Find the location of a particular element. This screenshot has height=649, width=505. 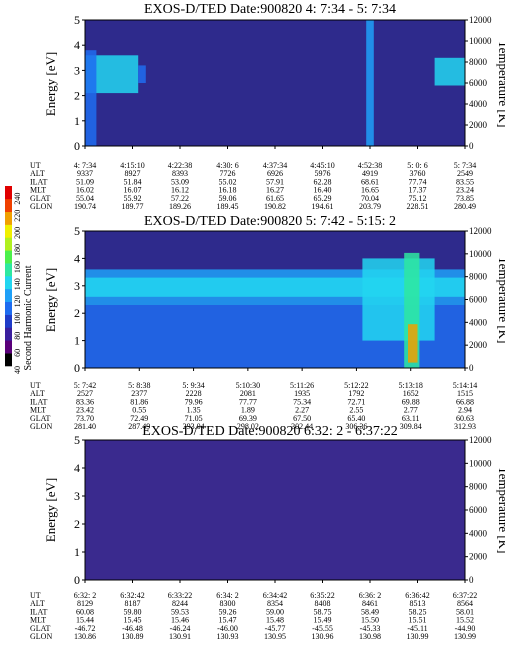

ephemeris-cell: -45.77 is located at coordinates (275, 628).